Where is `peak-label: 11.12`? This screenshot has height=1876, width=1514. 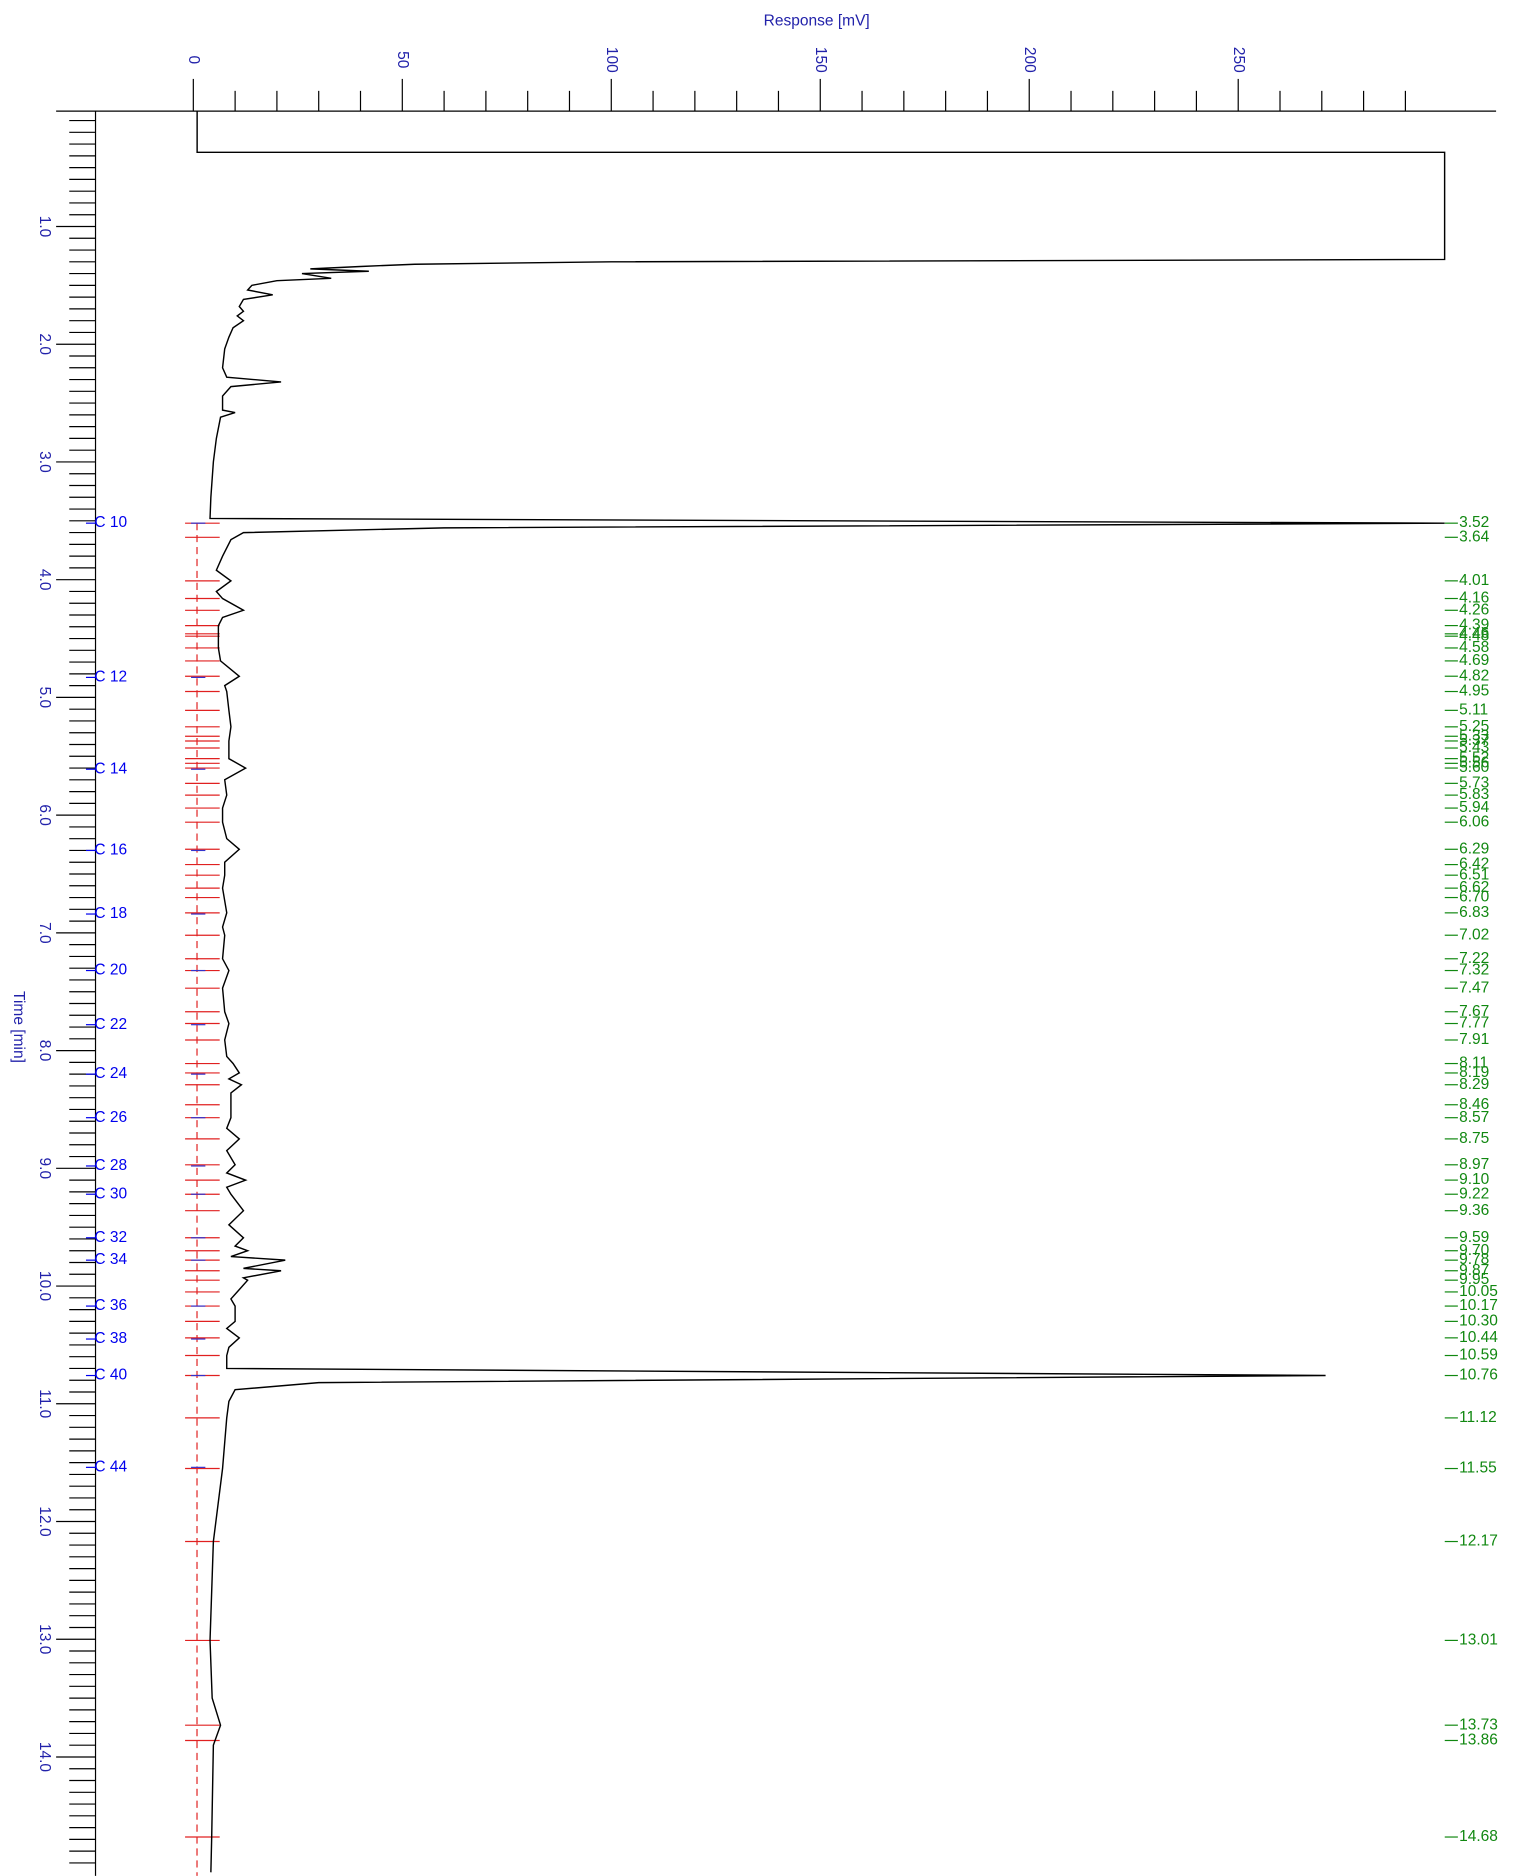 peak-label: 11.12 is located at coordinates (1478, 1417).